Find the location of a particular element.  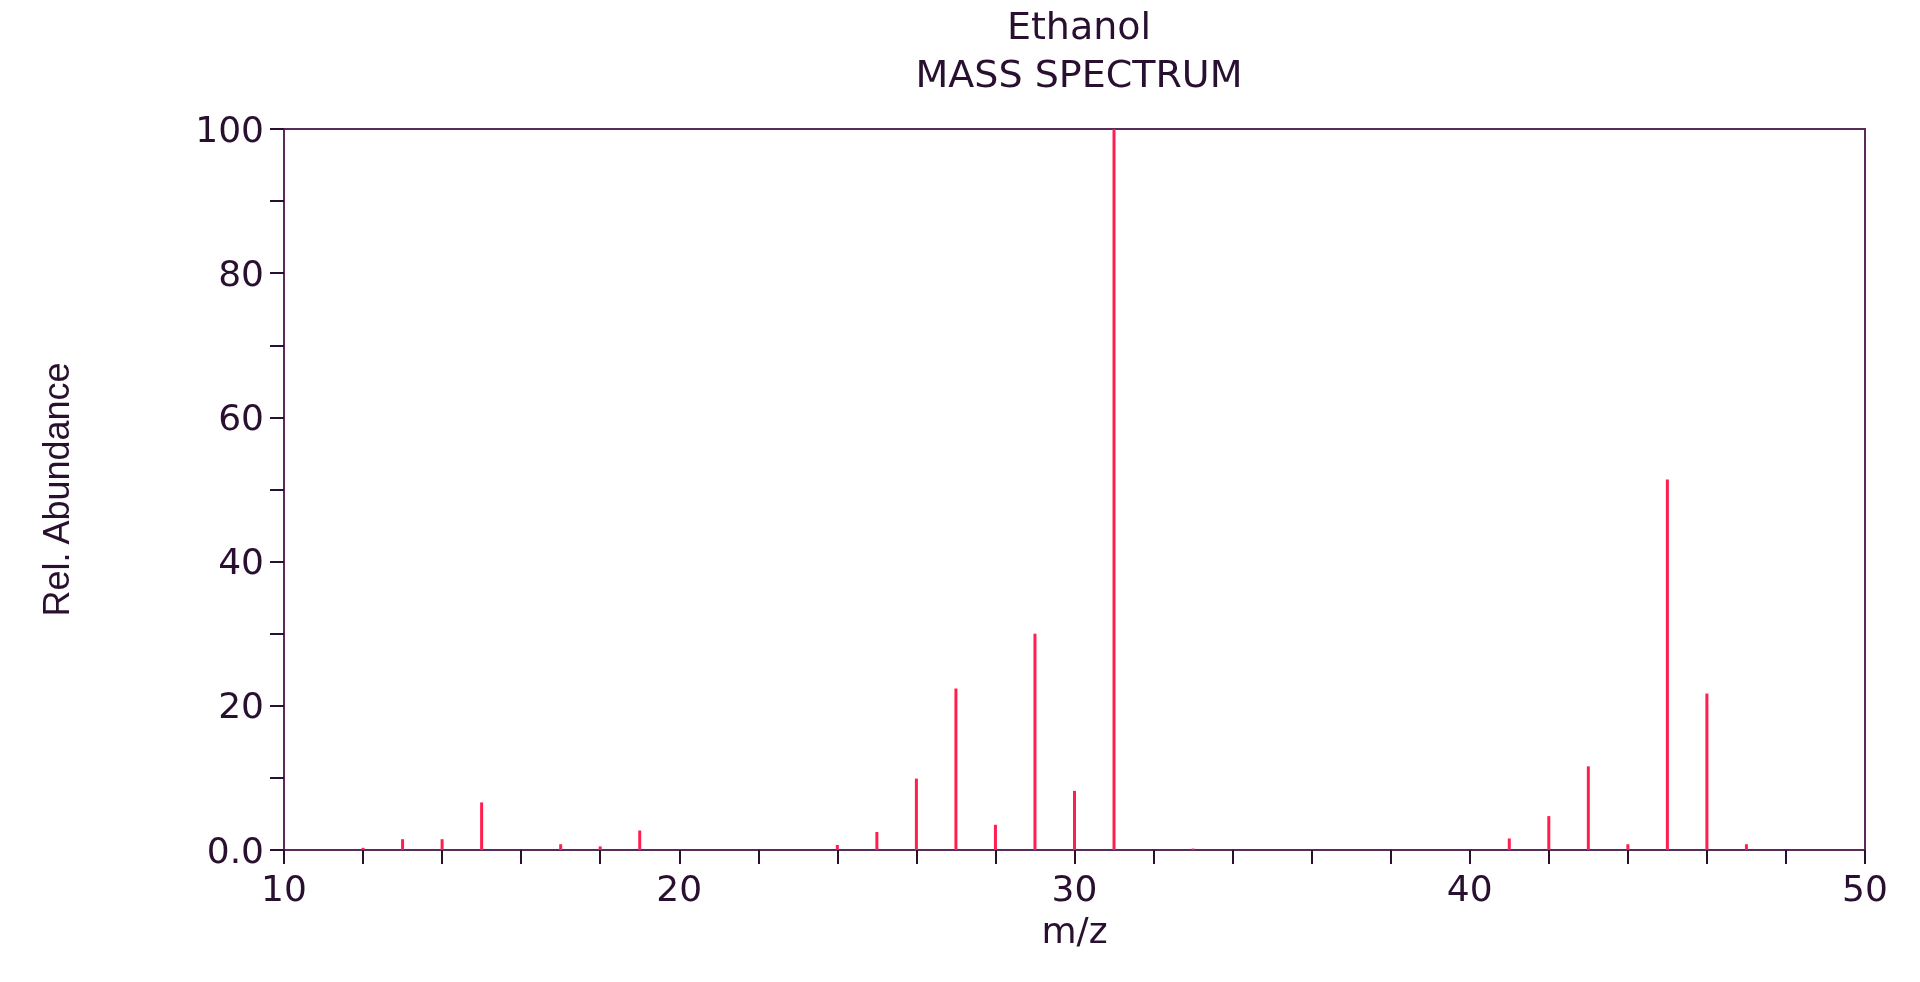

y-axis-title: Rel. Abundance is located at coordinates (56, 489).